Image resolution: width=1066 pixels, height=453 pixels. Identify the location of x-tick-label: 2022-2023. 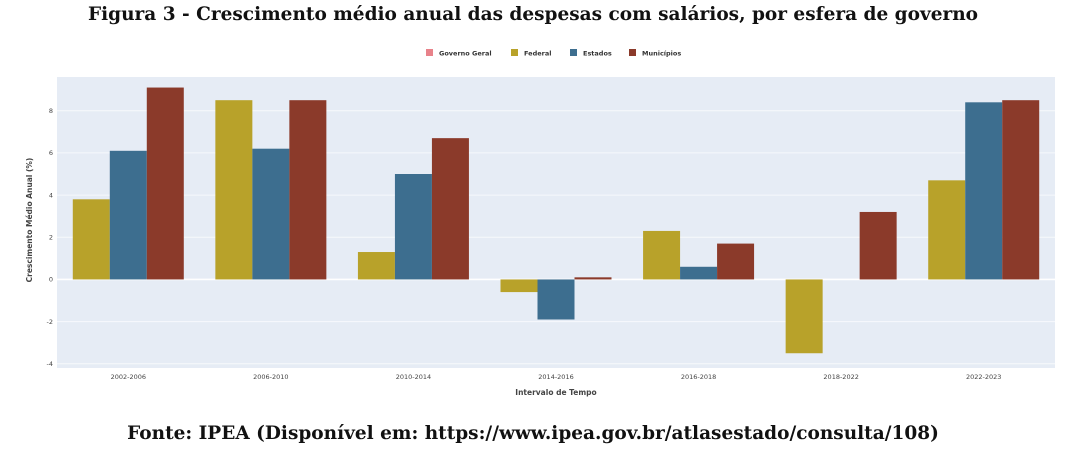
(983, 377).